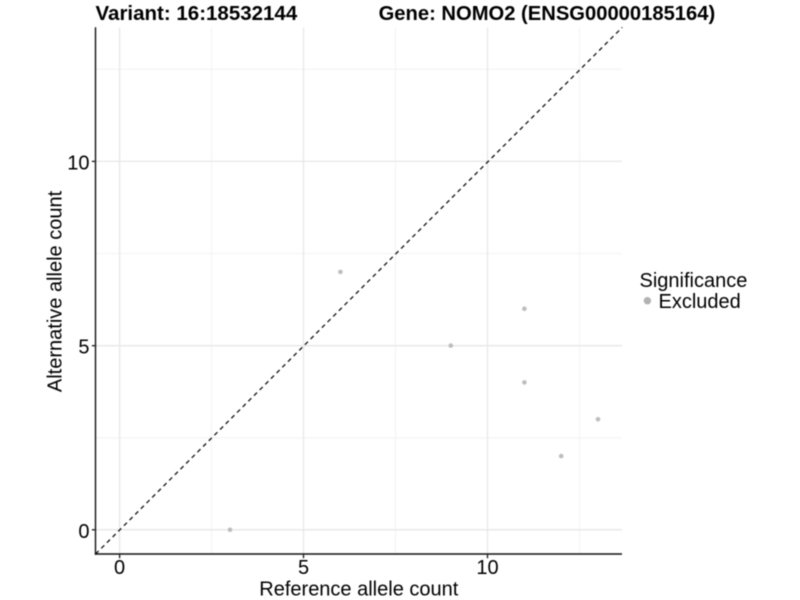  Describe the element at coordinates (700, 302) in the screenshot. I see `svg-text: Excluded` at that location.